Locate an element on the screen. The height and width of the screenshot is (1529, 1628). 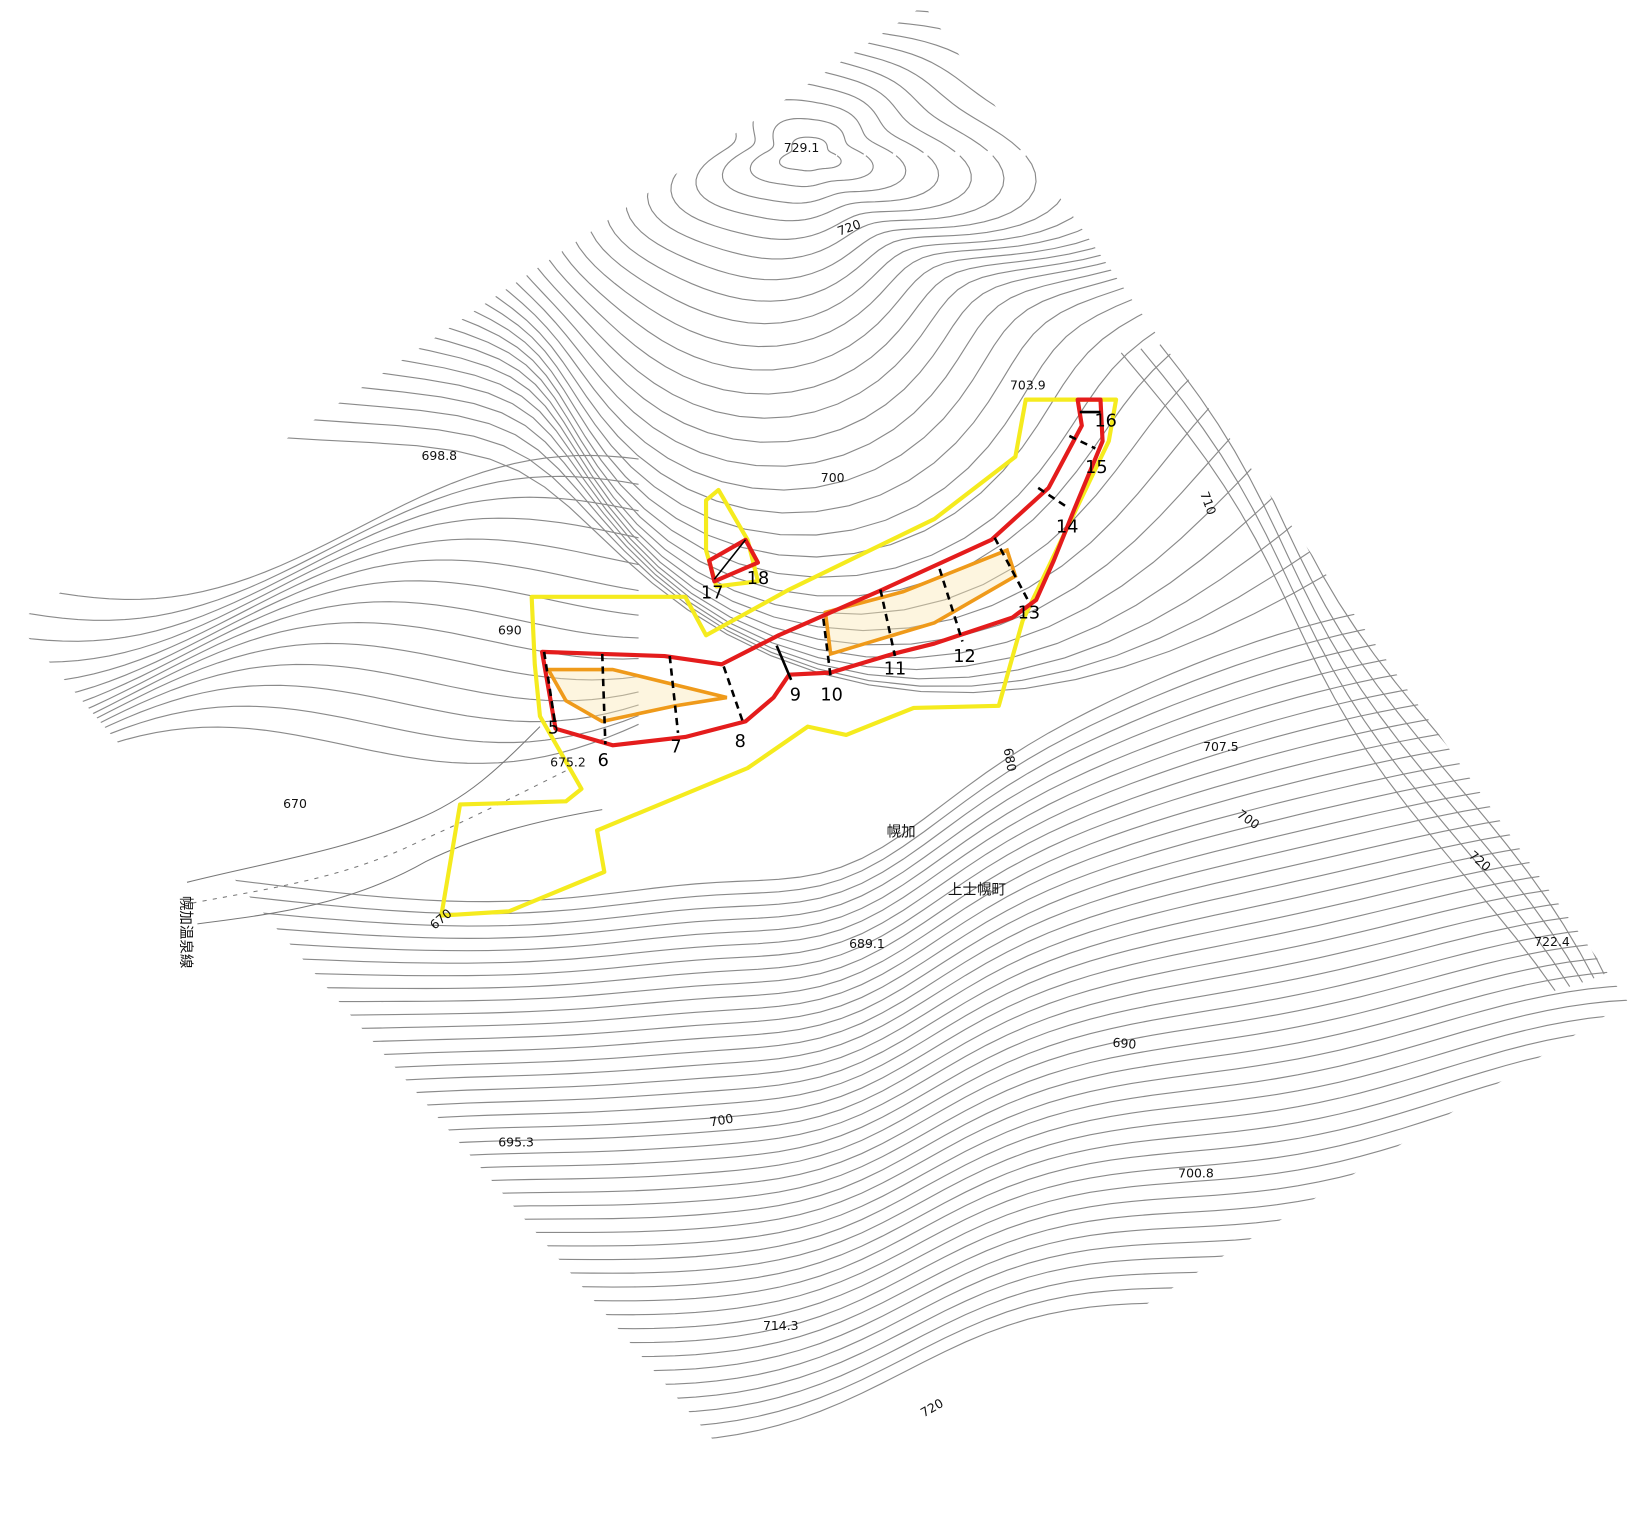
section-number: 6 is located at coordinates (603, 761).